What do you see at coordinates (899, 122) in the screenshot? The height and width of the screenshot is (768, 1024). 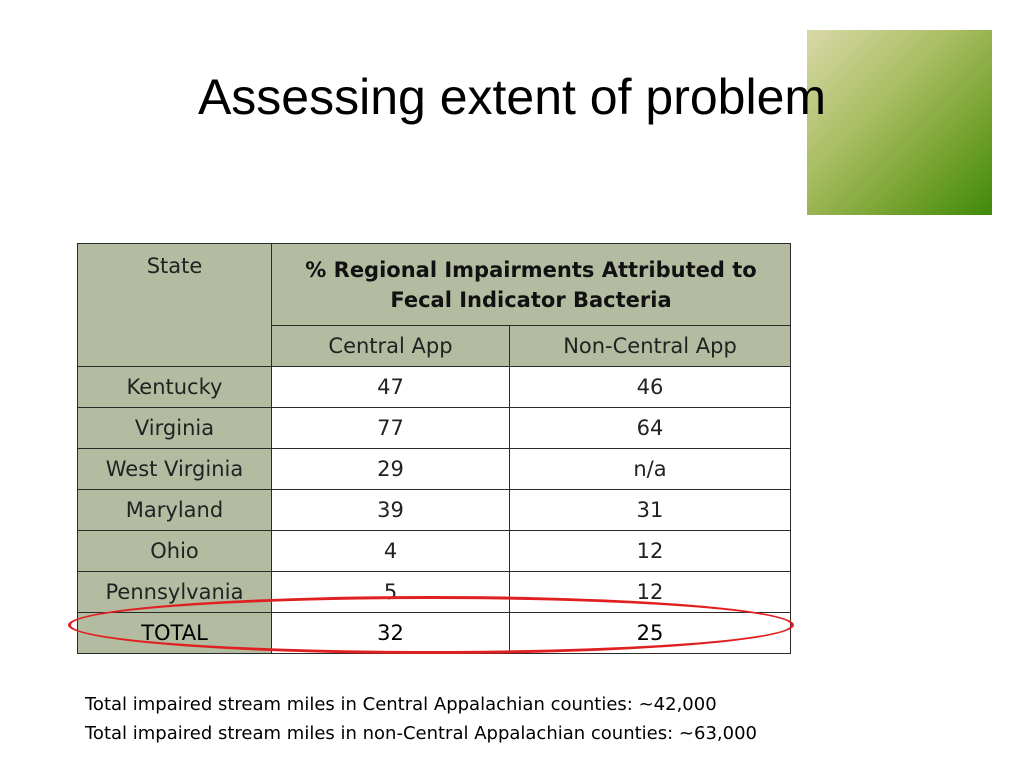 I see `decorative-green-square` at bounding box center [899, 122].